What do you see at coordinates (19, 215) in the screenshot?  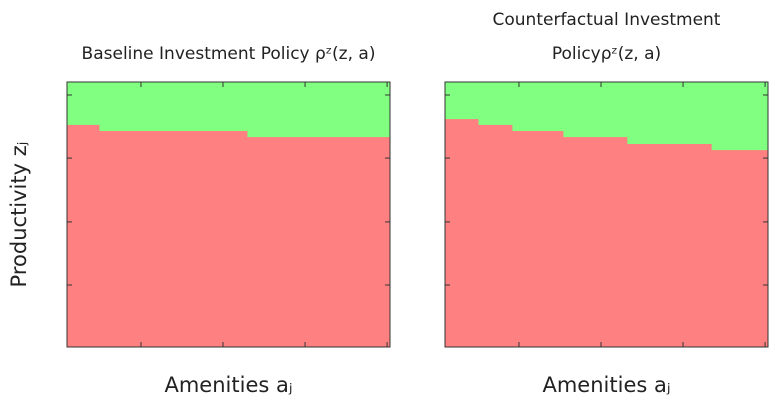 I see `y-axis-label: Productivity zⱼ` at bounding box center [19, 215].